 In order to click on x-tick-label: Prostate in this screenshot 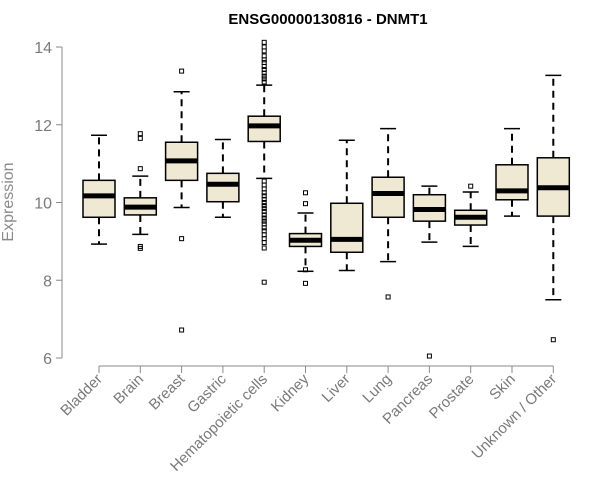, I will do `click(452, 397)`.